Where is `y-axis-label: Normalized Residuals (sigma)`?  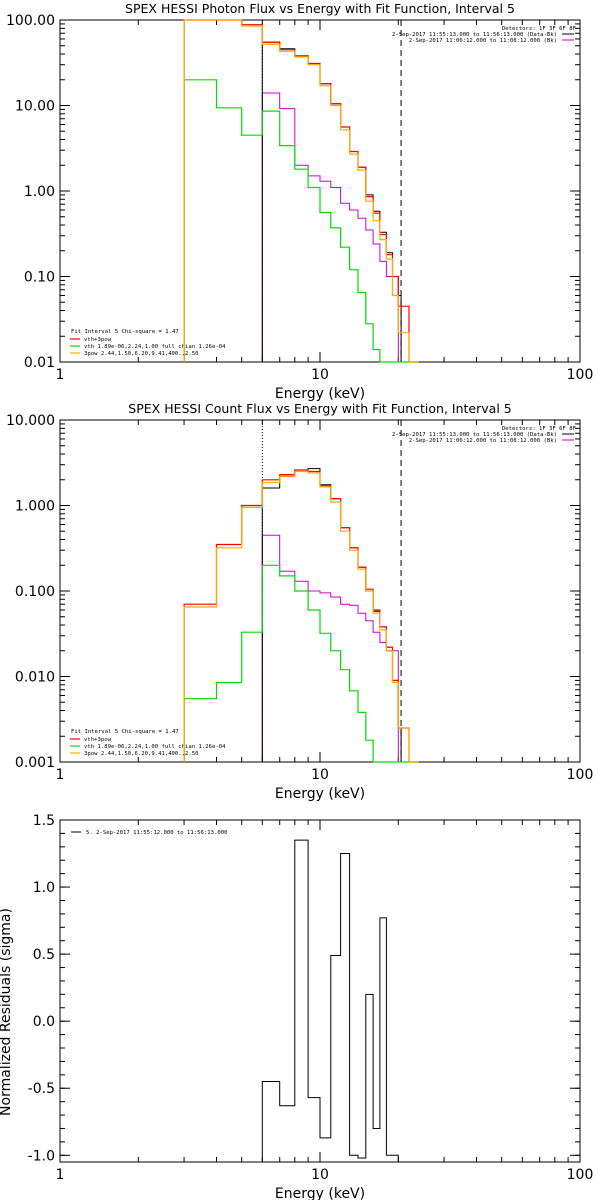
y-axis-label: Normalized Residuals (sigma) is located at coordinates (7, 1012).